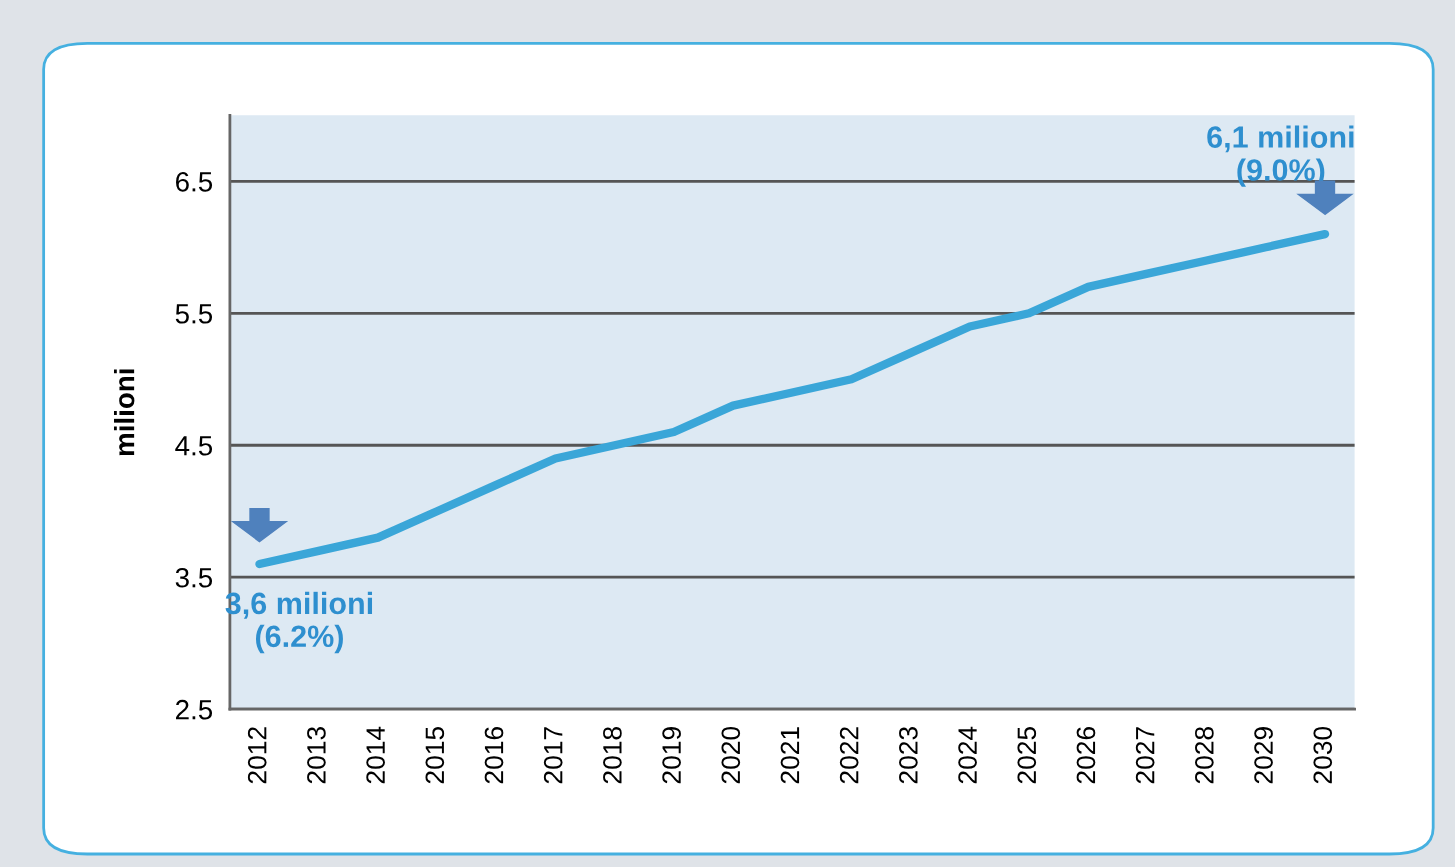 This screenshot has width=1455, height=867. What do you see at coordinates (1027, 755) in the screenshot?
I see `x-tick-label: 2025` at bounding box center [1027, 755].